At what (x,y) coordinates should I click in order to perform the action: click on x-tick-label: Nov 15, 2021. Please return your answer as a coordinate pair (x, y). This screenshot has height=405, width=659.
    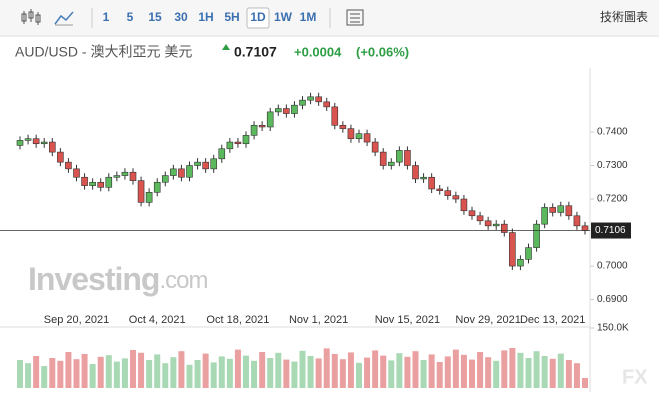
    Looking at the image, I should click on (407, 320).